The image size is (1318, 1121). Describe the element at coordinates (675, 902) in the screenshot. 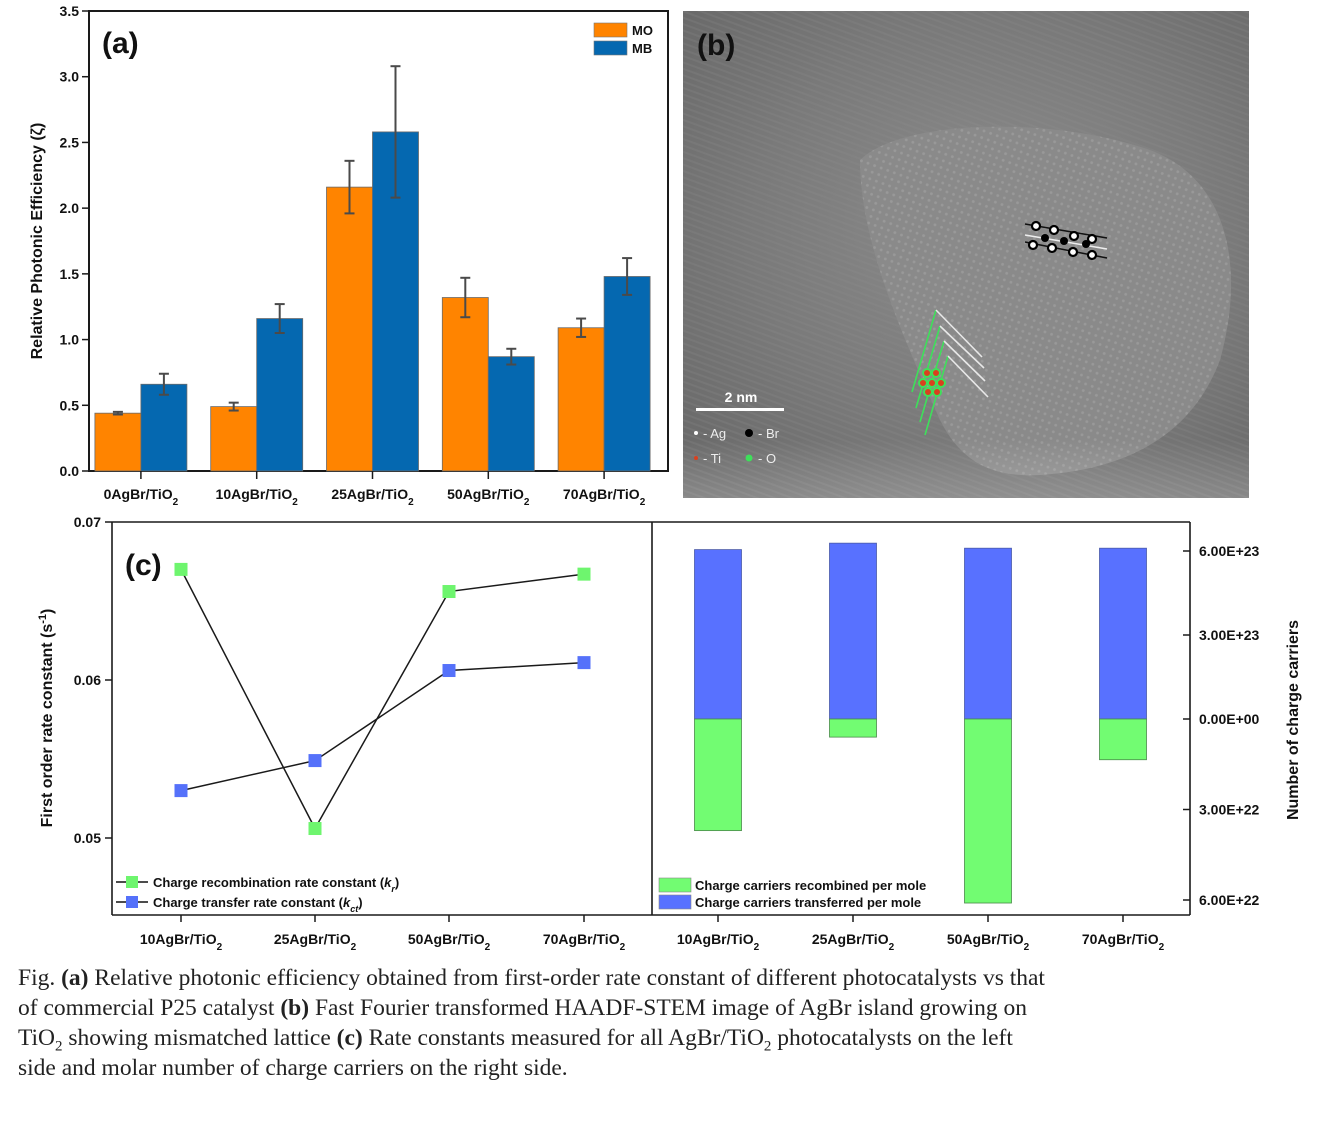

I see `legend-swatch-transferred` at that location.